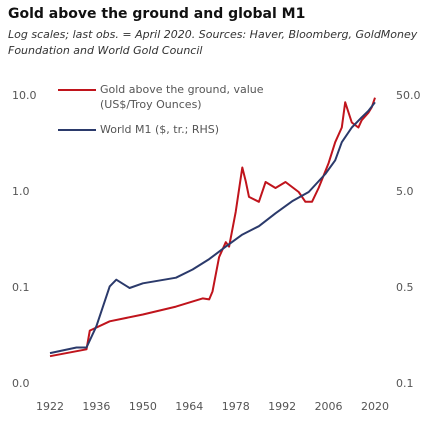 Image resolution: width=429 pixels, height=421 pixels. I want to click on x-tick-label: 1978, so click(236, 406).